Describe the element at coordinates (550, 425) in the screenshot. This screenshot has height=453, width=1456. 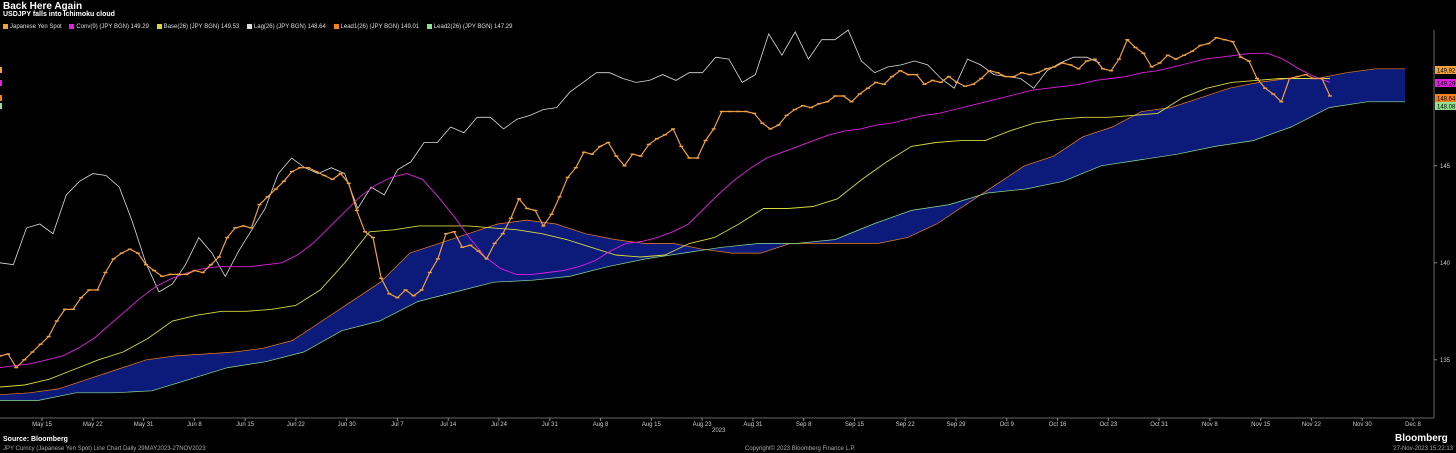
I see `x-tick-label: Jul 31` at that location.